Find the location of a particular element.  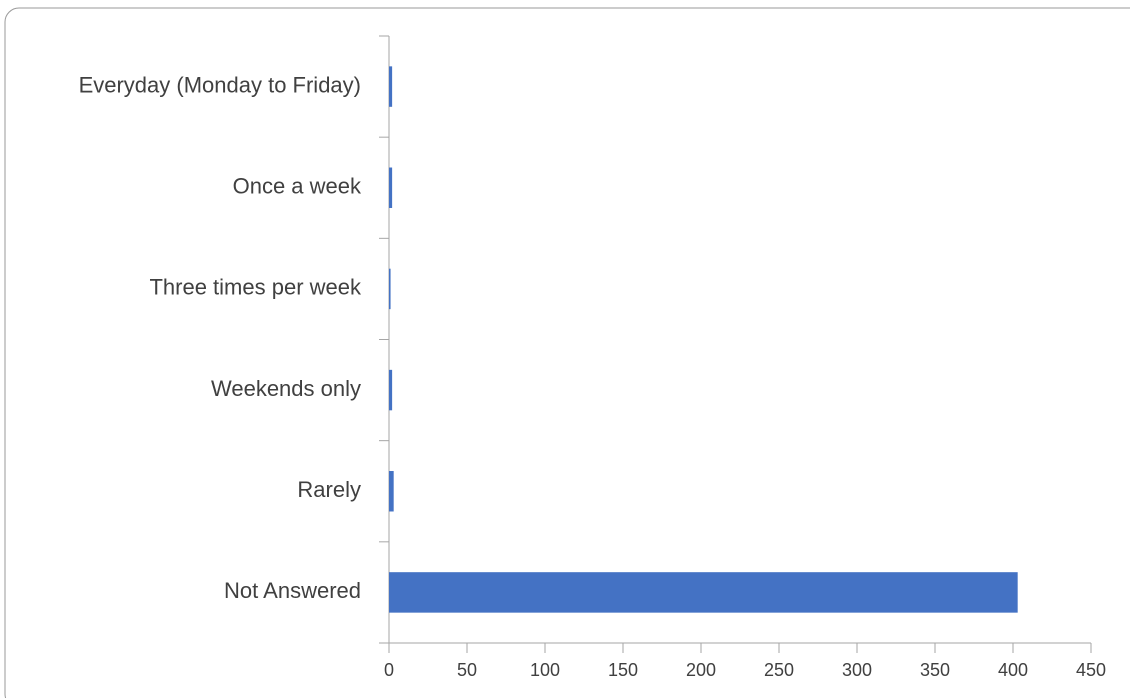

y-tick-label: Three times per week is located at coordinates (255, 287).